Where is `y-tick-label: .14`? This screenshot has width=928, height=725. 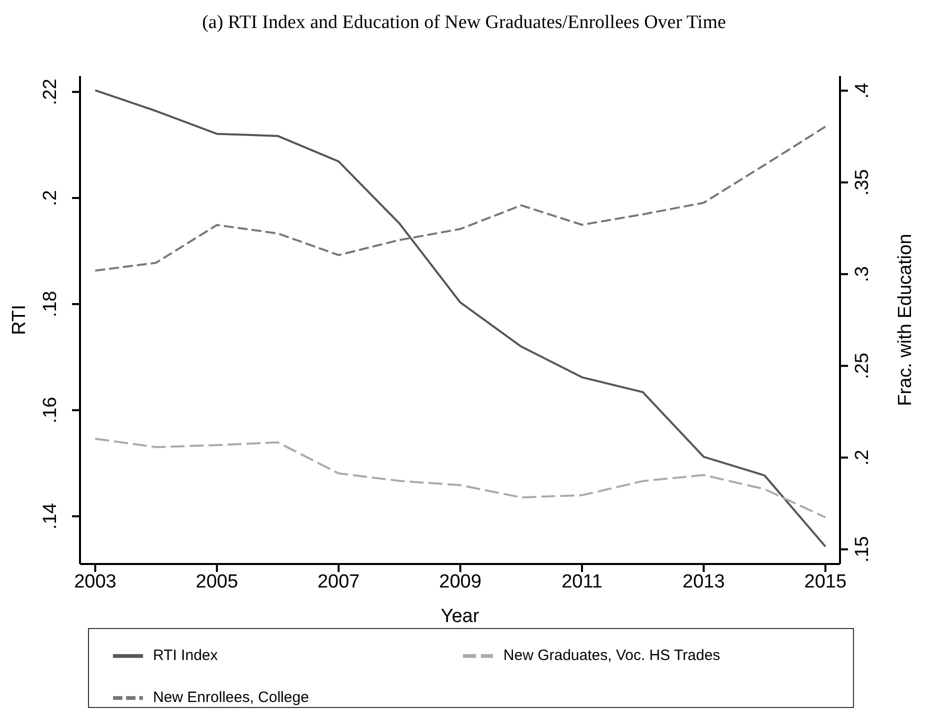 y-tick-label: .14 is located at coordinates (50, 516).